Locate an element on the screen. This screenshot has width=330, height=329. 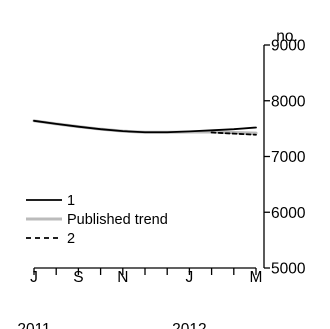
y-tick-label: 6000 is located at coordinates (288, 213).